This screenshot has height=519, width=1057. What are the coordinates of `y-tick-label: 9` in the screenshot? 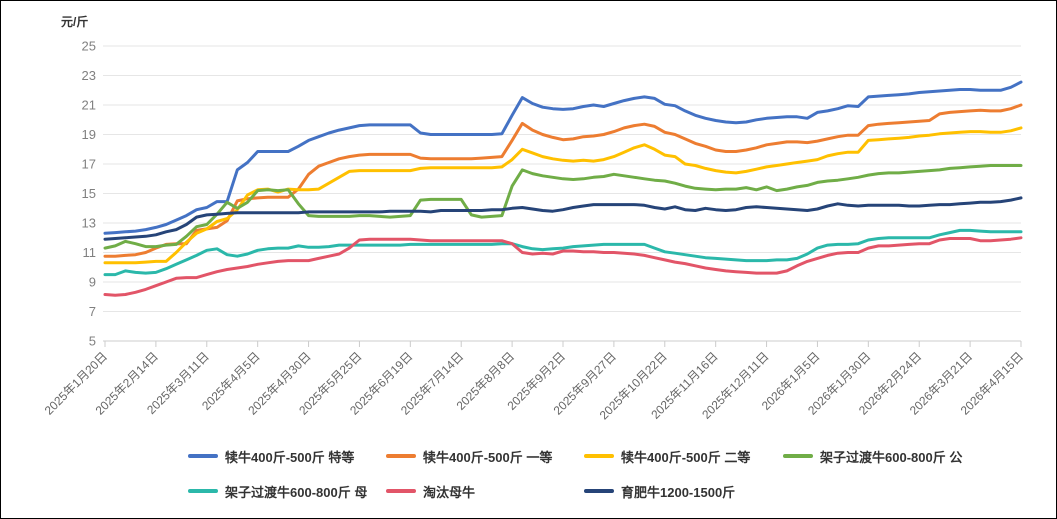 It's located at (92, 282).